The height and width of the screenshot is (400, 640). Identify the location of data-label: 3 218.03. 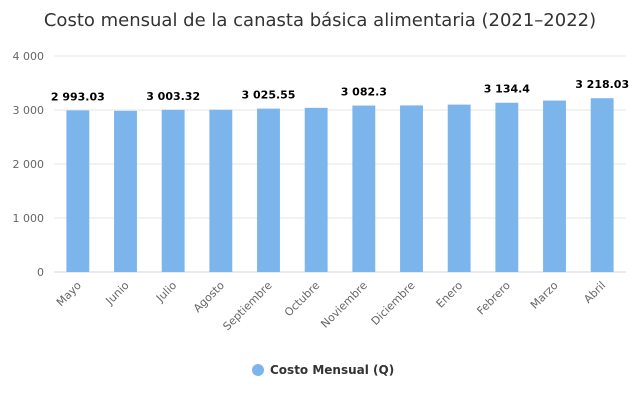
(602, 84).